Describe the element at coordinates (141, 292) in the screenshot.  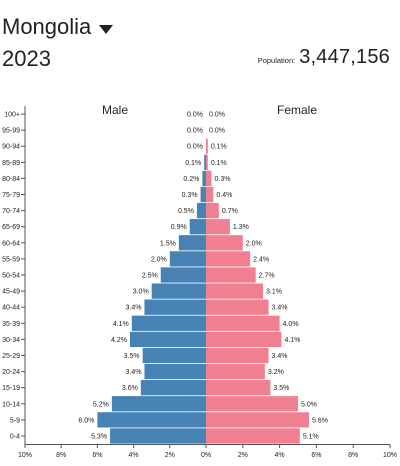
I see `male-value-label: 3.0%` at that location.